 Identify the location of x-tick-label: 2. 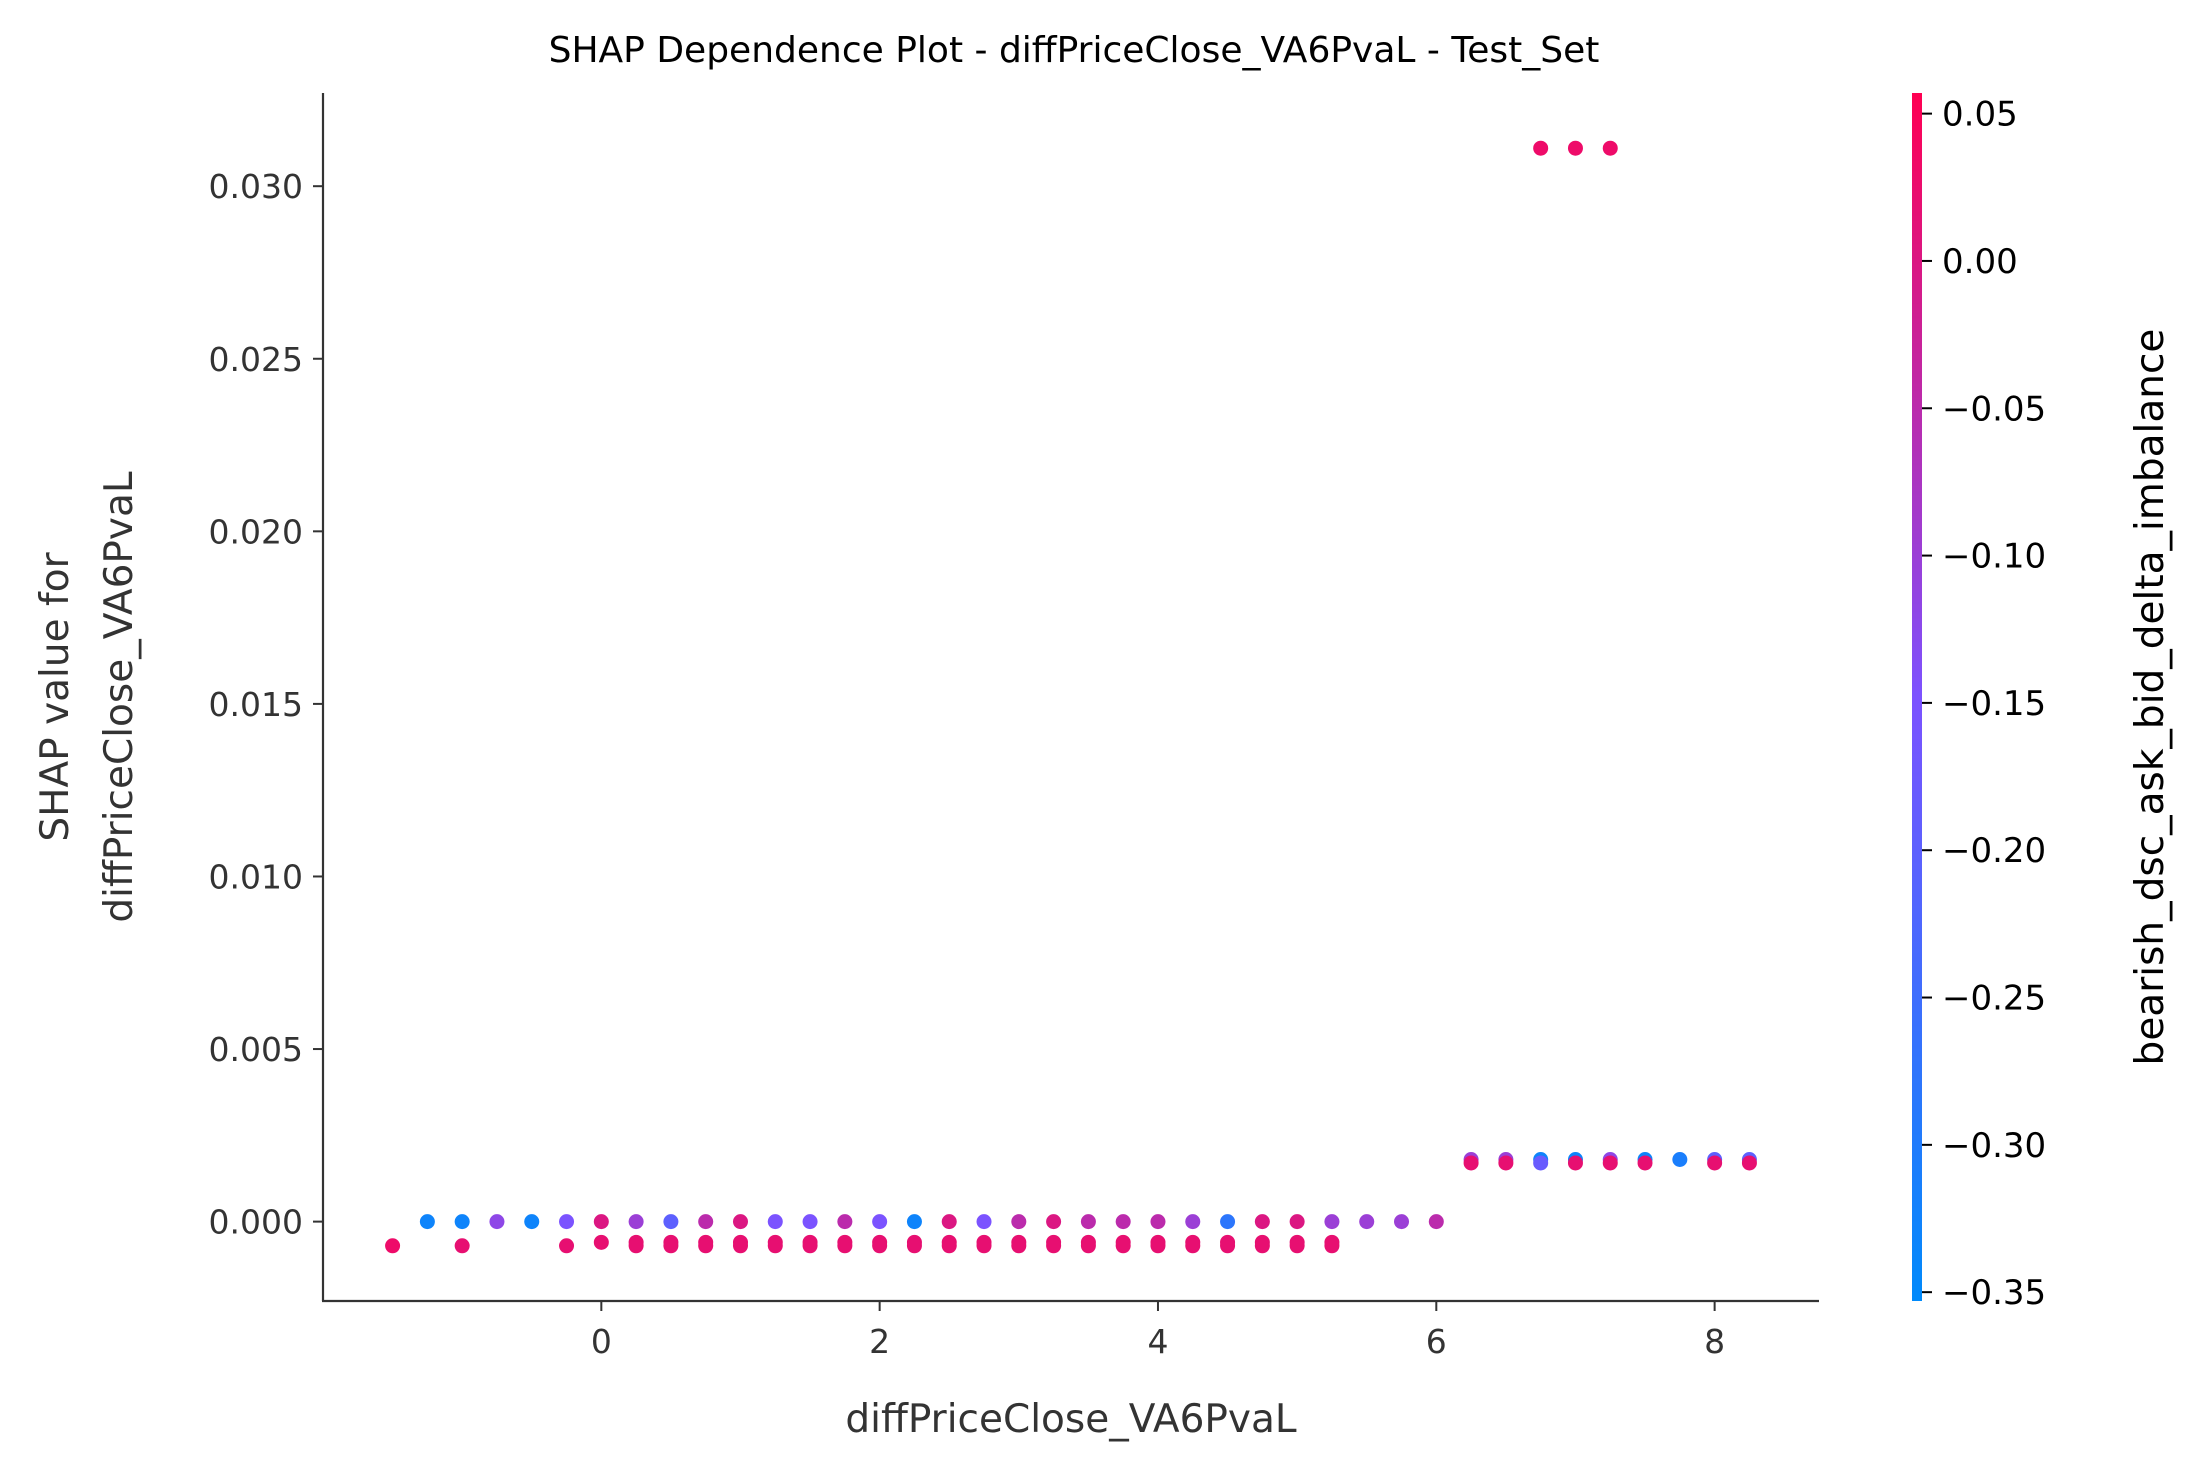
(879, 1341).